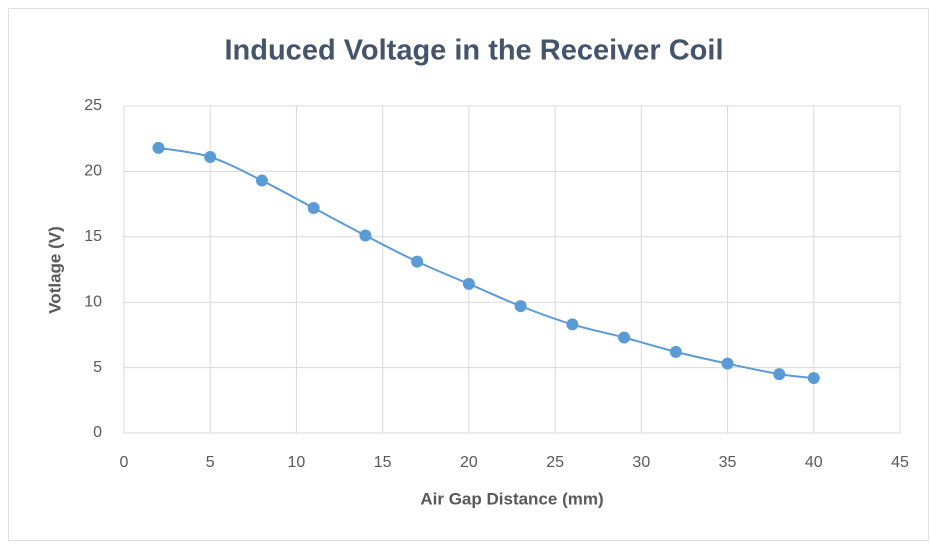 The width and height of the screenshot is (931, 544). Describe the element at coordinates (93, 171) in the screenshot. I see `y-tick-label: 20` at that location.